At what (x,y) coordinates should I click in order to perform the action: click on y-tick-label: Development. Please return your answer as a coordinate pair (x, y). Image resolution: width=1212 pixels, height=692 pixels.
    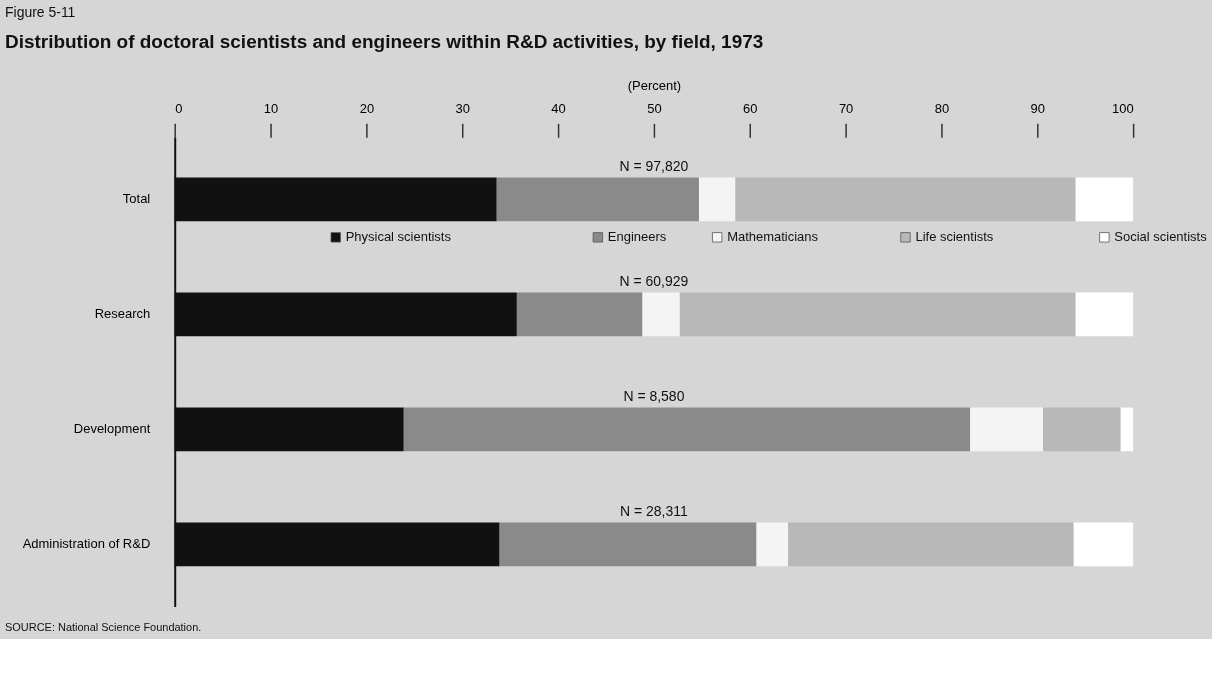
    Looking at the image, I should click on (112, 429).